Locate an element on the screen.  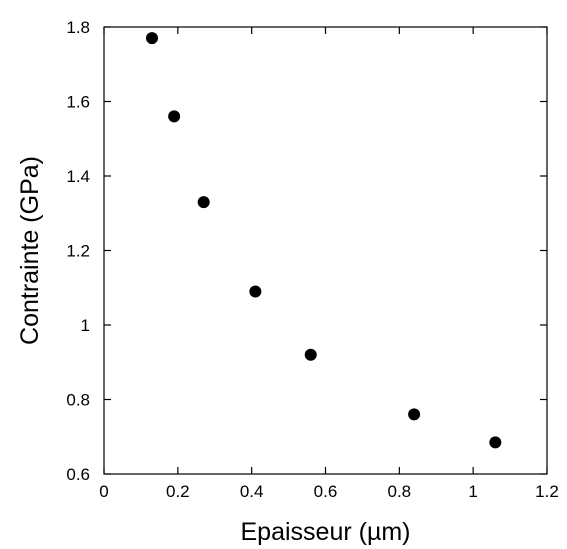
y-tick-label: 1 is located at coordinates (85, 325).